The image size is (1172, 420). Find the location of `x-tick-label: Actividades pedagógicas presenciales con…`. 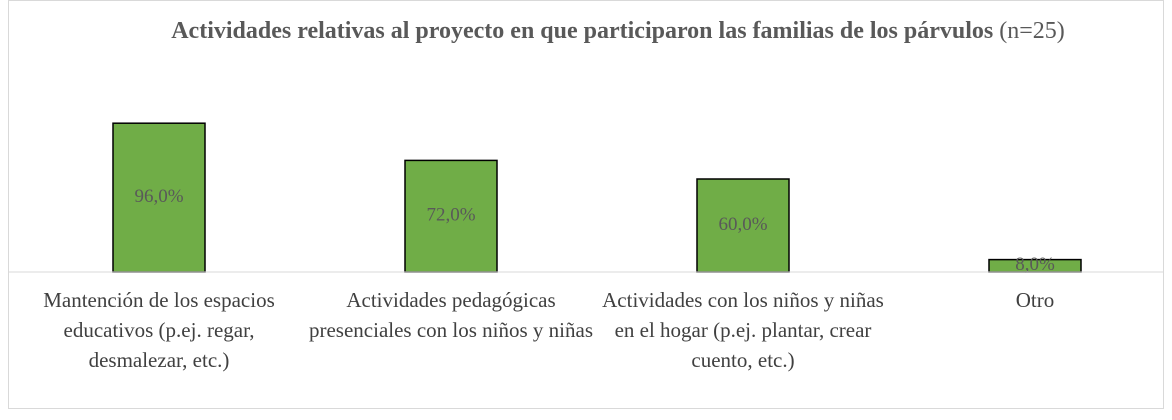

x-tick-label: Actividades pedagógicas presenciales con… is located at coordinates (451, 315).